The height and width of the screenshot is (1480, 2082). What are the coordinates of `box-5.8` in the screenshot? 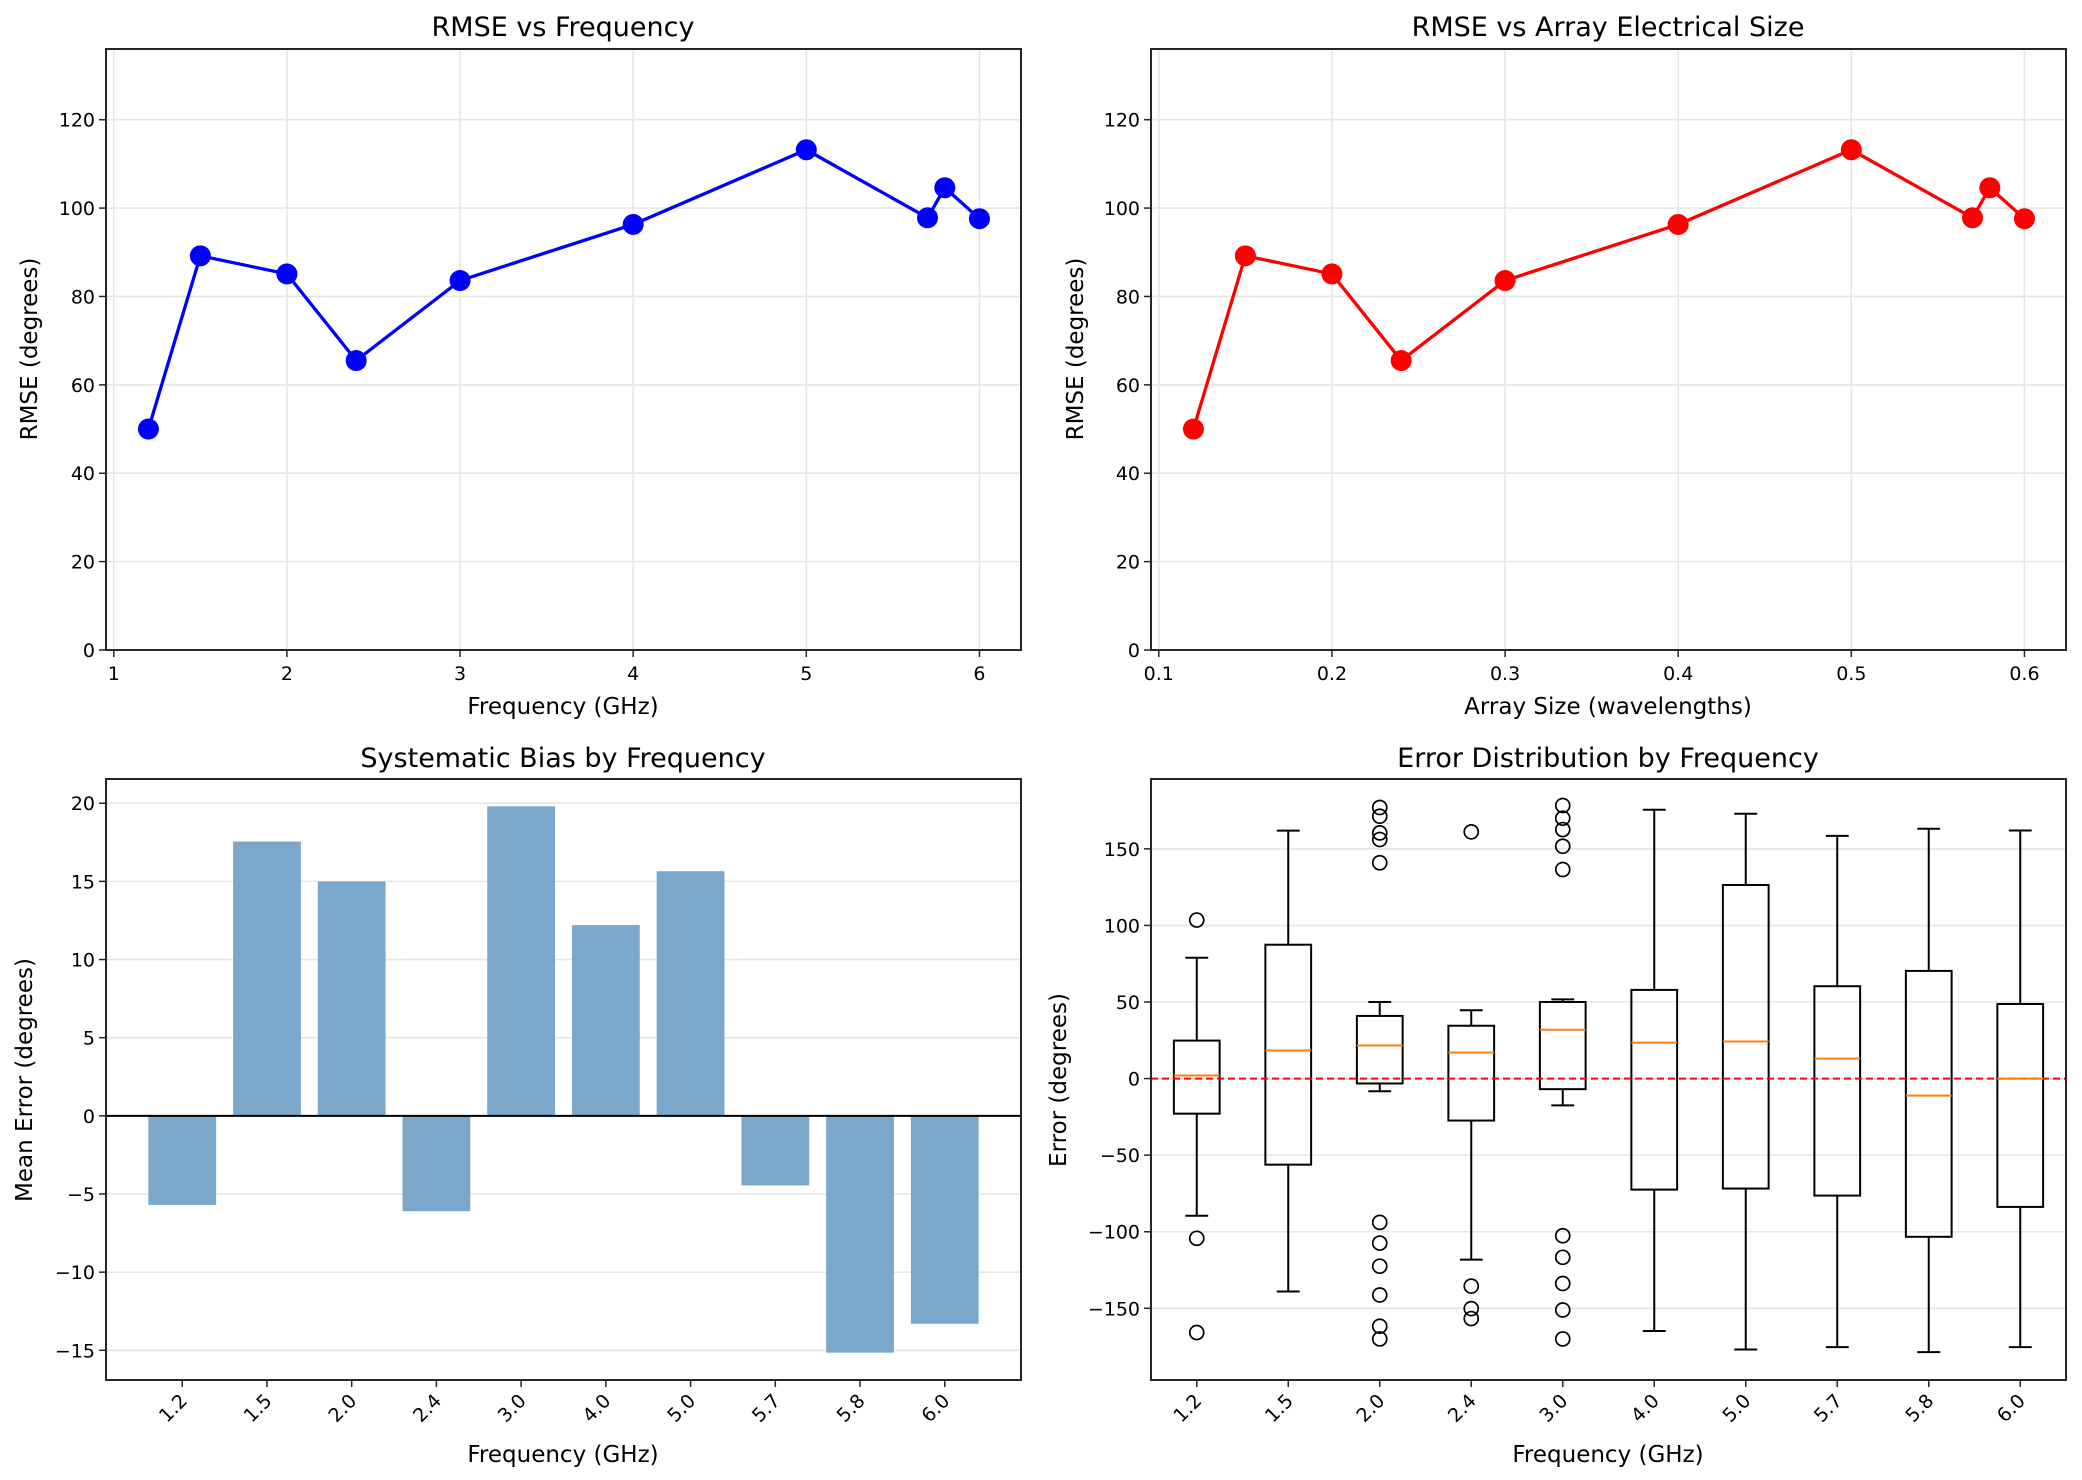 It's located at (1928, 1090).